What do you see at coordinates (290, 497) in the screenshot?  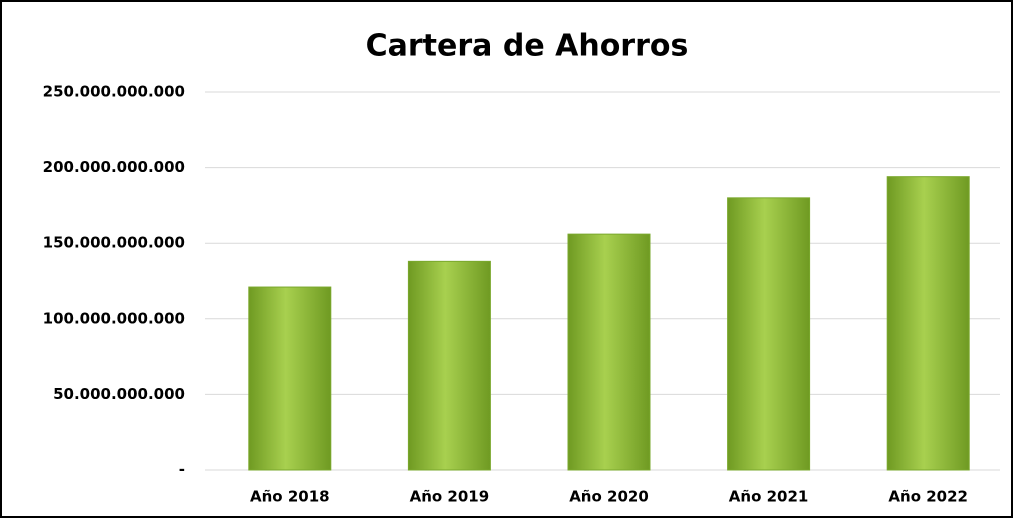 I see `x-tick-label: Año 2018` at bounding box center [290, 497].